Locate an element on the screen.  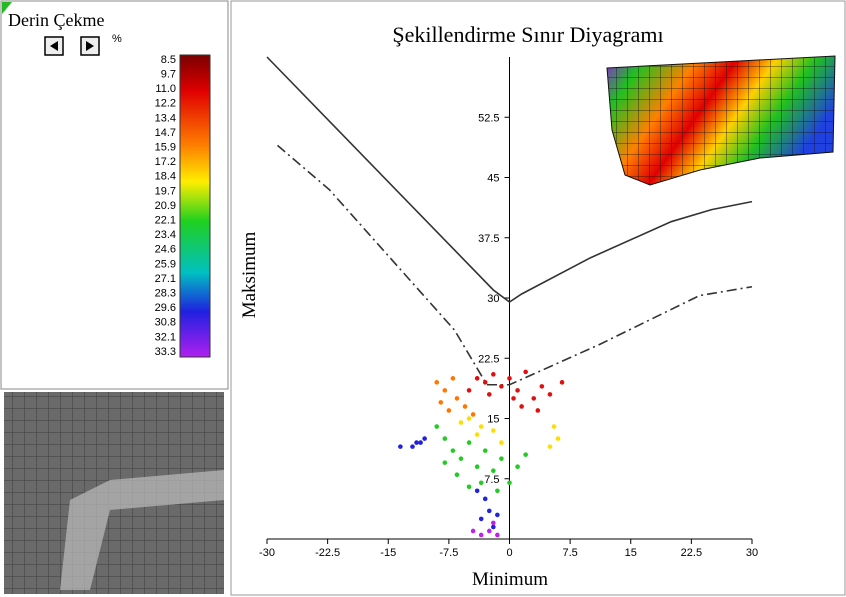
y-tick-label: 7.5 is located at coordinates (491, 480).